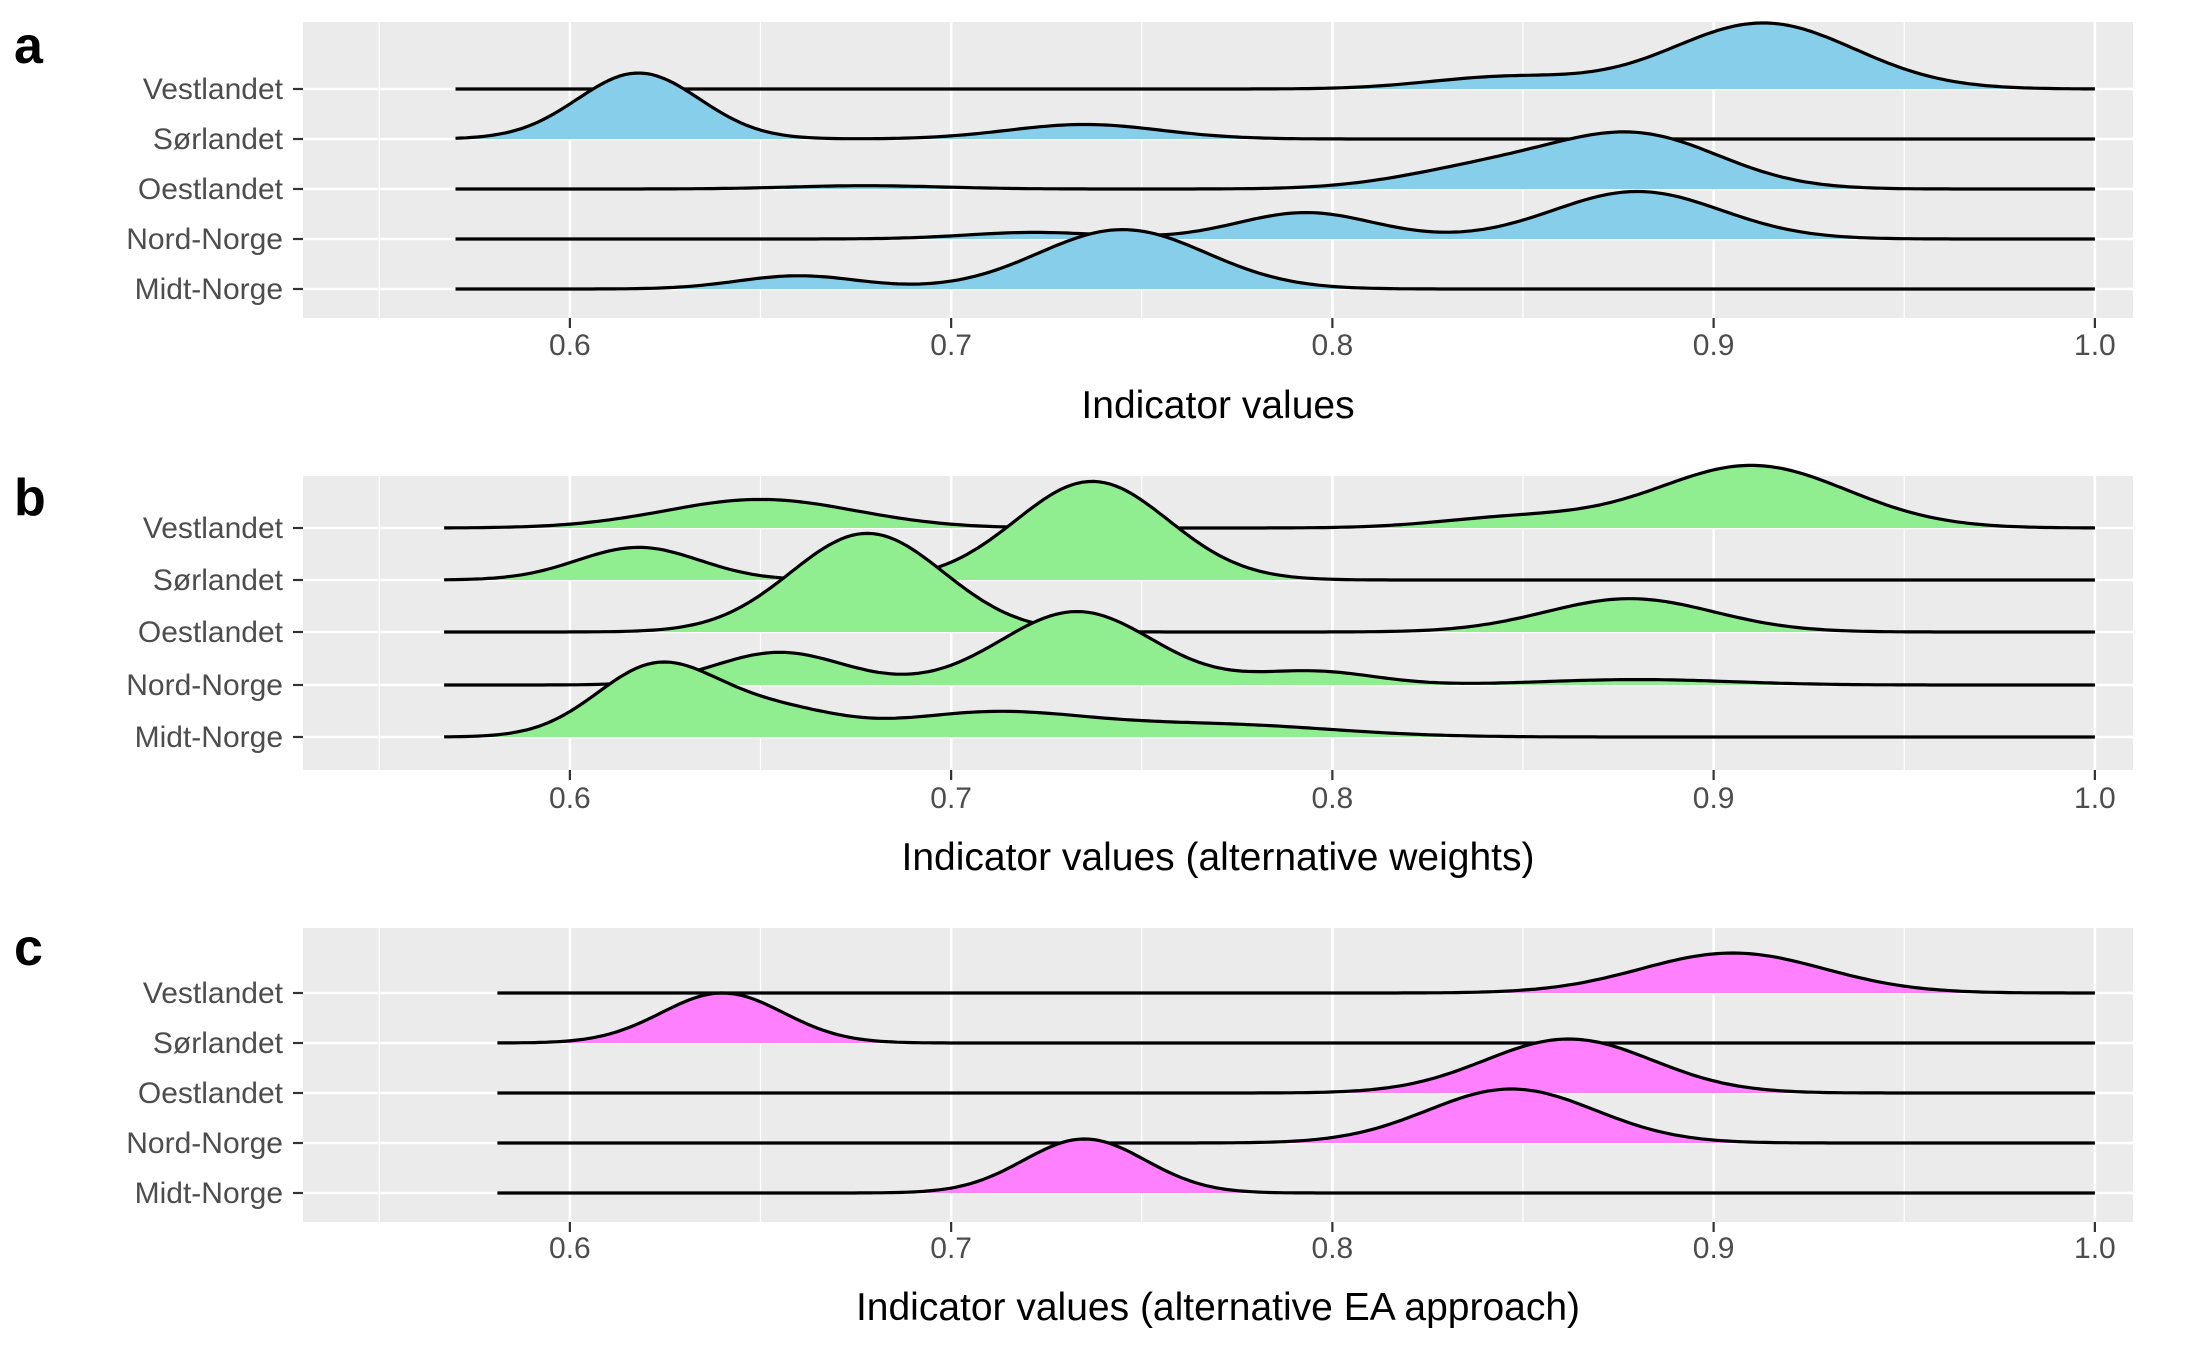  What do you see at coordinates (28, 948) in the screenshot?
I see `panel-tag: c` at bounding box center [28, 948].